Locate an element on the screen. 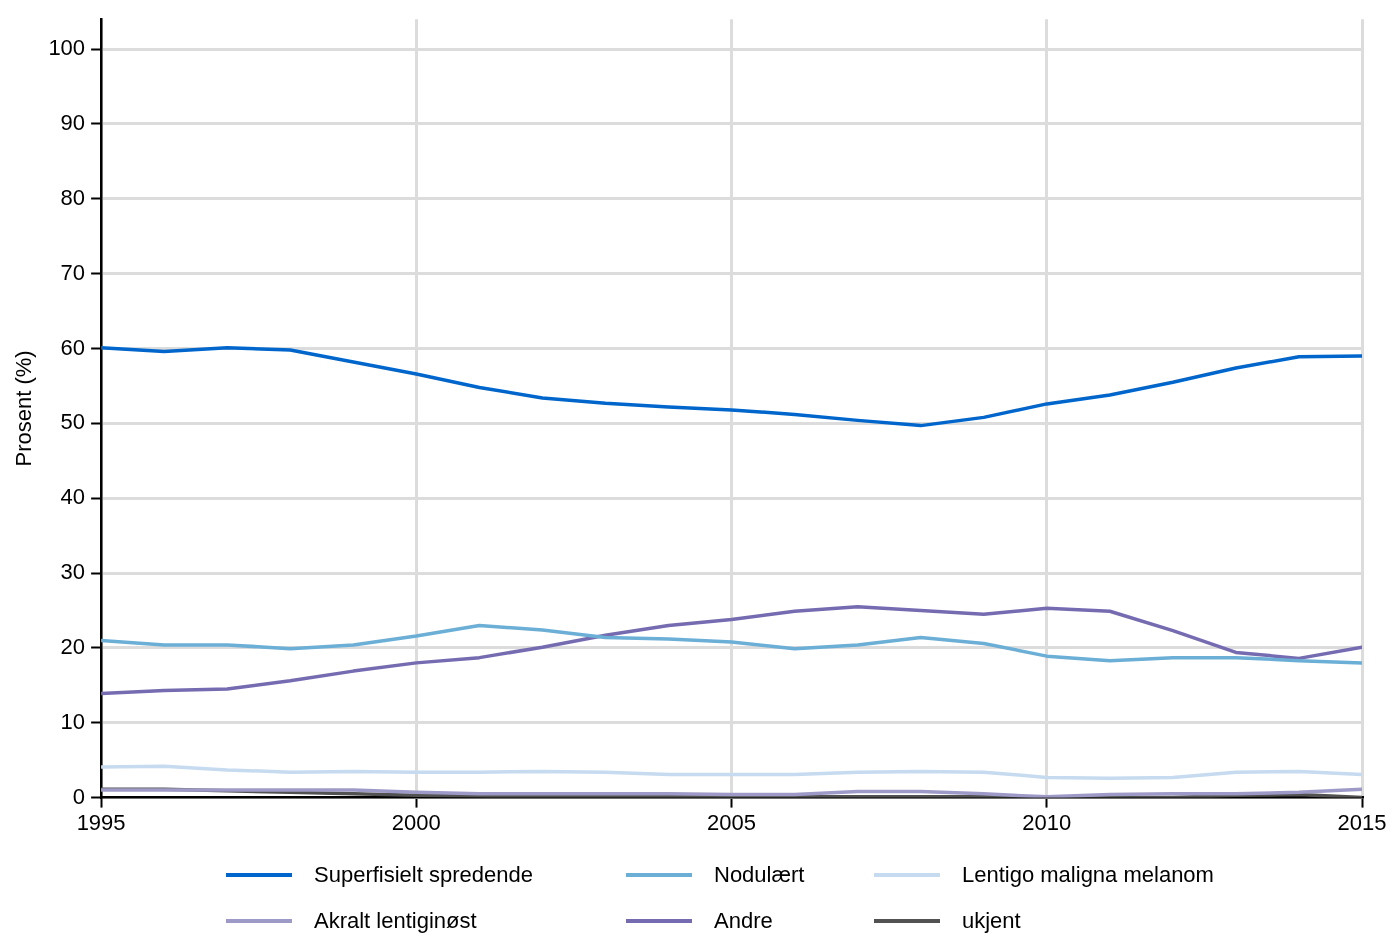  x-tick-label: 2005 is located at coordinates (732, 822).